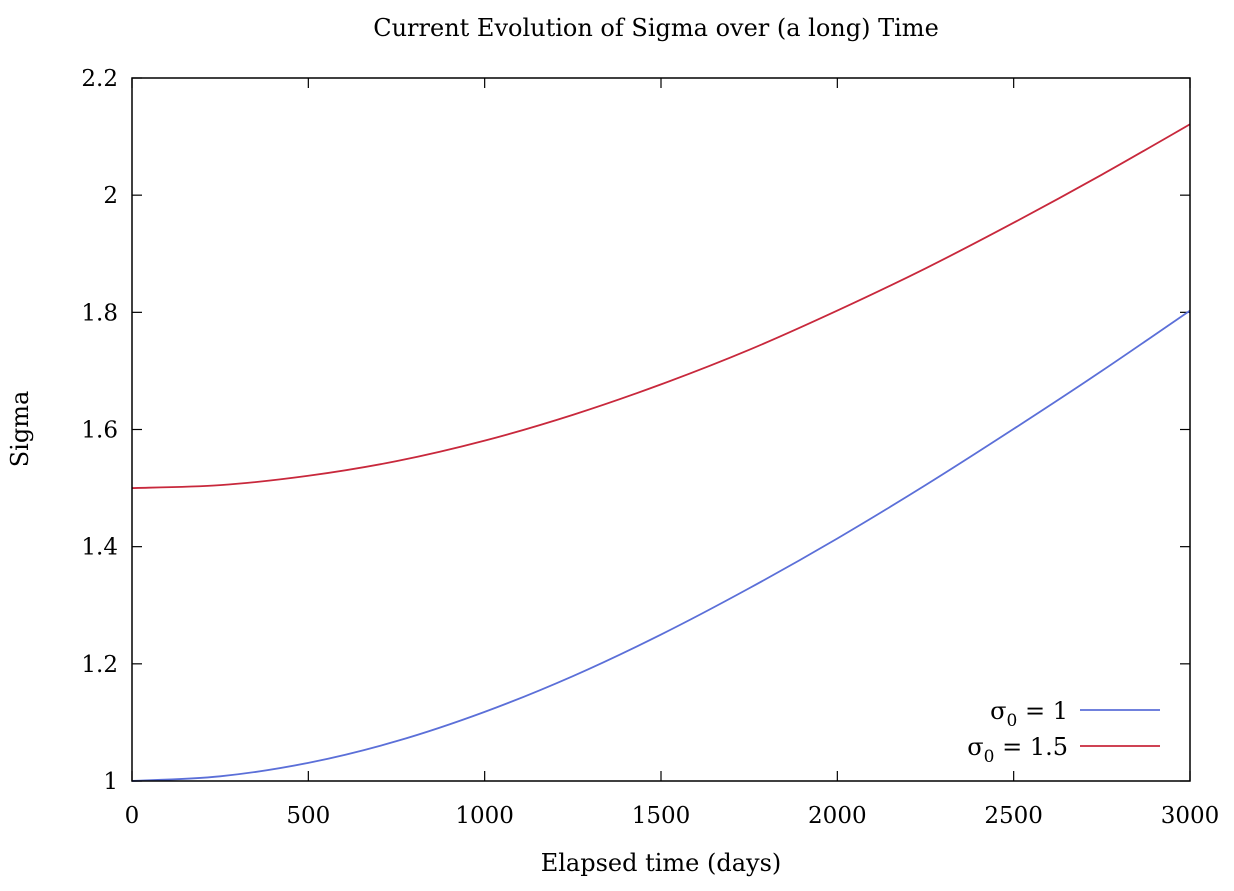 Image resolution: width=1234 pixels, height=891 pixels. Describe the element at coordinates (110, 196) in the screenshot. I see `y-tick-label: 2` at that location.